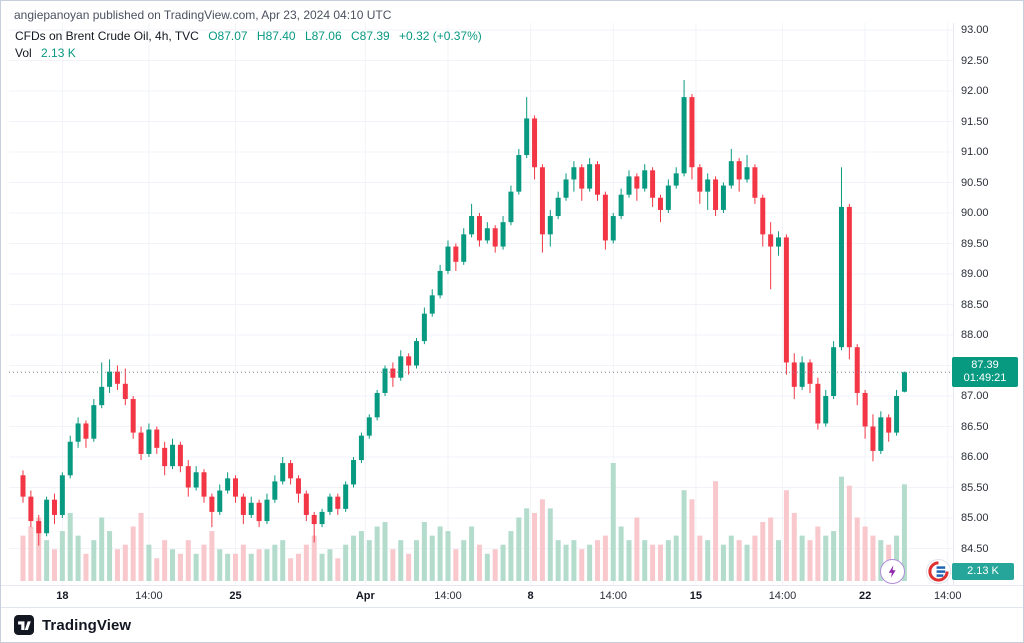 The height and width of the screenshot is (643, 1024). What do you see at coordinates (975, 426) in the screenshot?
I see `price-tick-label: 86.50` at bounding box center [975, 426].